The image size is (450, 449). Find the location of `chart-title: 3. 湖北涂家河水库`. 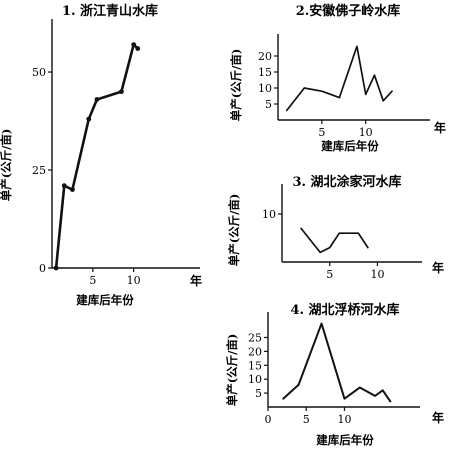

chart-title: 3. 湖北涂家河水库 is located at coordinates (346, 182).